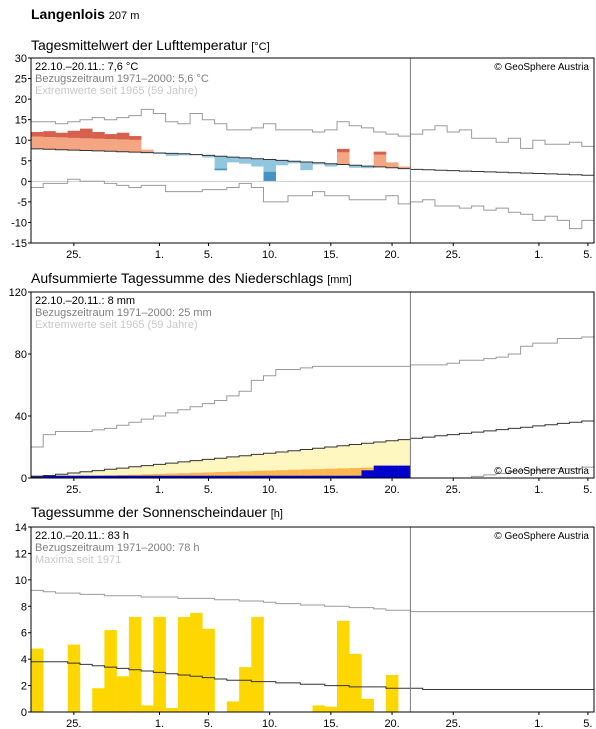 The height and width of the screenshot is (729, 596). Describe the element at coordinates (269, 723) in the screenshot. I see `x-tick-label: 10.` at that location.